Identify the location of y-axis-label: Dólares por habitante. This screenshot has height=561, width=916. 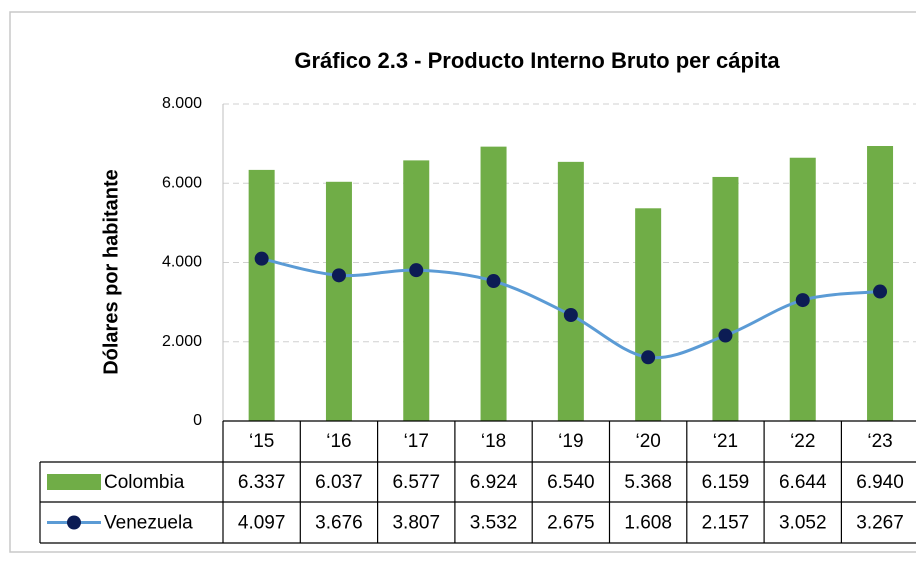
(111, 272).